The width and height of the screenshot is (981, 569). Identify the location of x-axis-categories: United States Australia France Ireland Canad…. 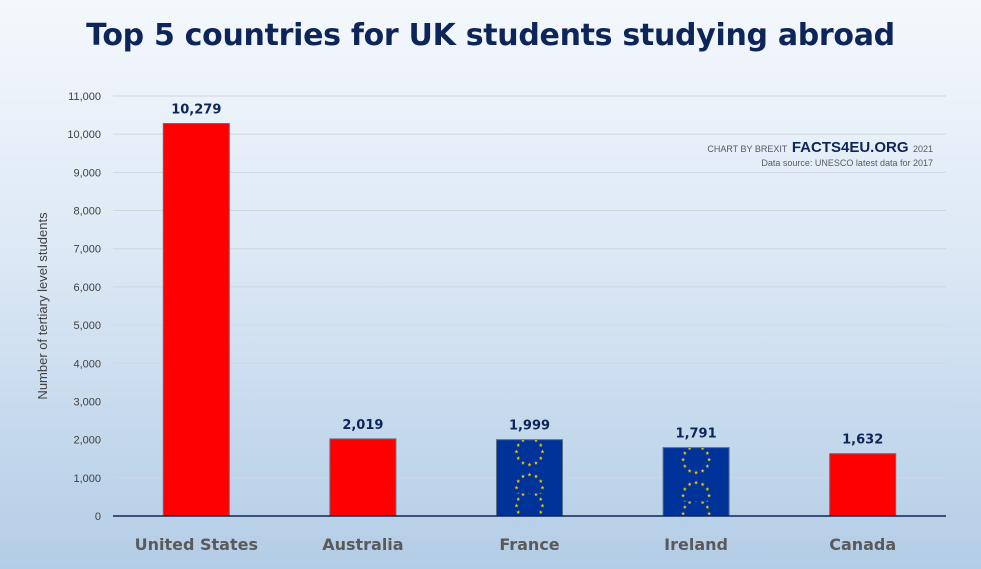
(516, 544).